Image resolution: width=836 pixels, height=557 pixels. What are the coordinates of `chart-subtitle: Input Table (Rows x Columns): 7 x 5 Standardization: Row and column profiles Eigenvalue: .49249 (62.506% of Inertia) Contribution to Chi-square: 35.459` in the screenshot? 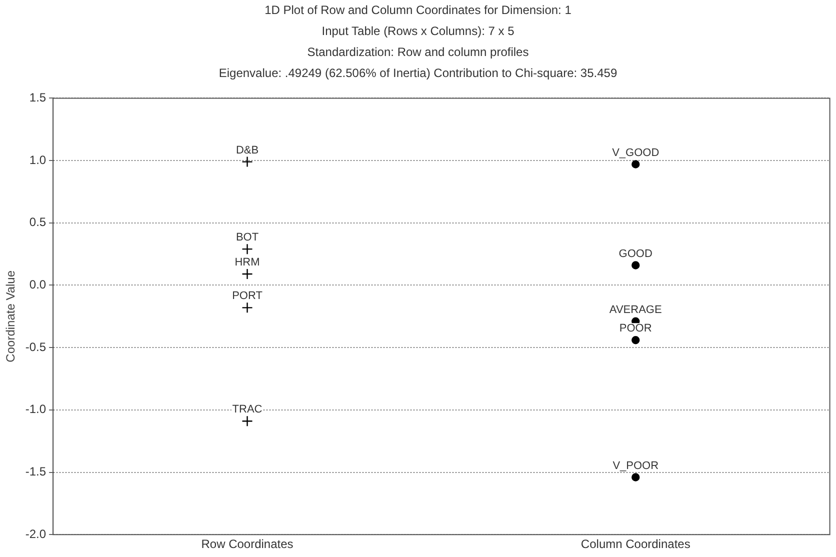 It's located at (418, 52).